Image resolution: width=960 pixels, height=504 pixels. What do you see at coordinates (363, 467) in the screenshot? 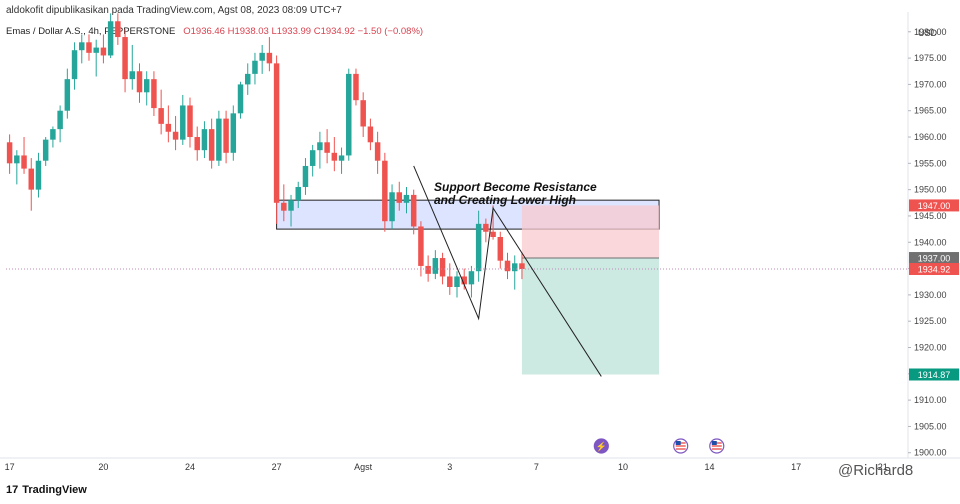
I see `x-tick-label: Agst` at bounding box center [363, 467].